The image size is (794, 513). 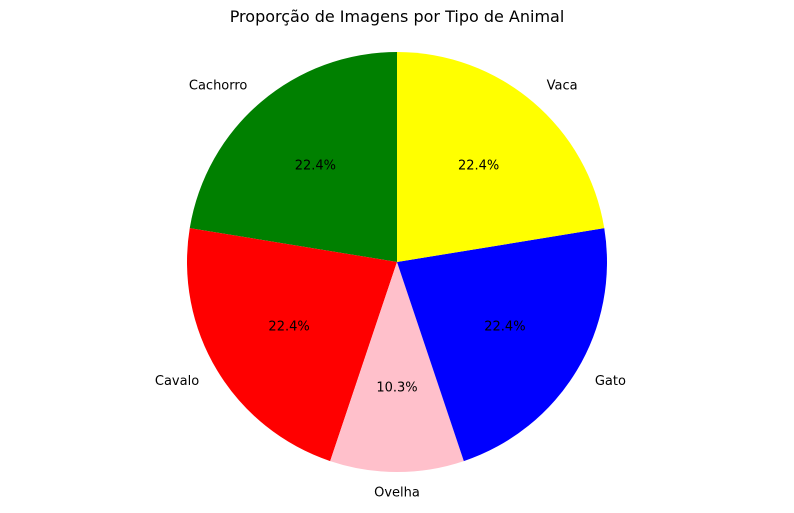 What do you see at coordinates (504, 327) in the screenshot?
I see `slice-percent-gato: 22.4%` at bounding box center [504, 327].